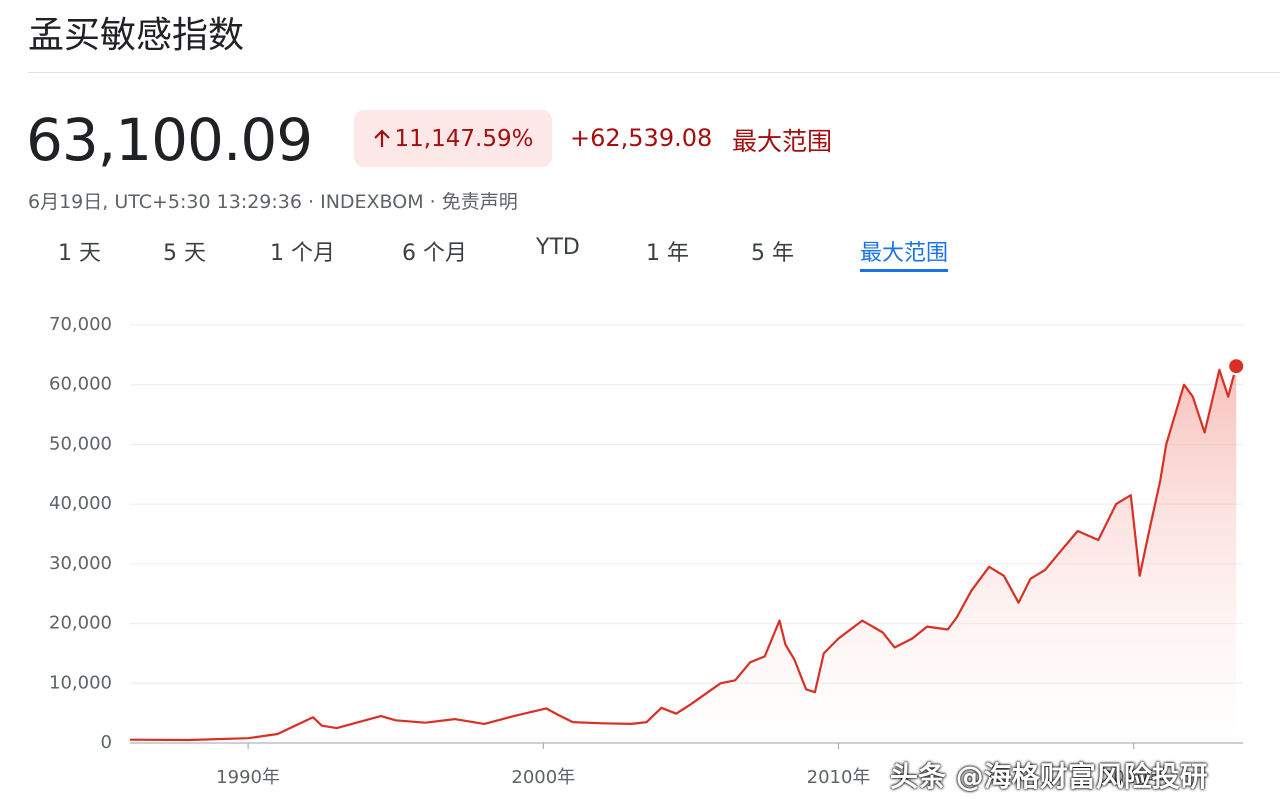 This screenshot has height=810, width=1280. What do you see at coordinates (654, 72) in the screenshot?
I see `divider` at bounding box center [654, 72].